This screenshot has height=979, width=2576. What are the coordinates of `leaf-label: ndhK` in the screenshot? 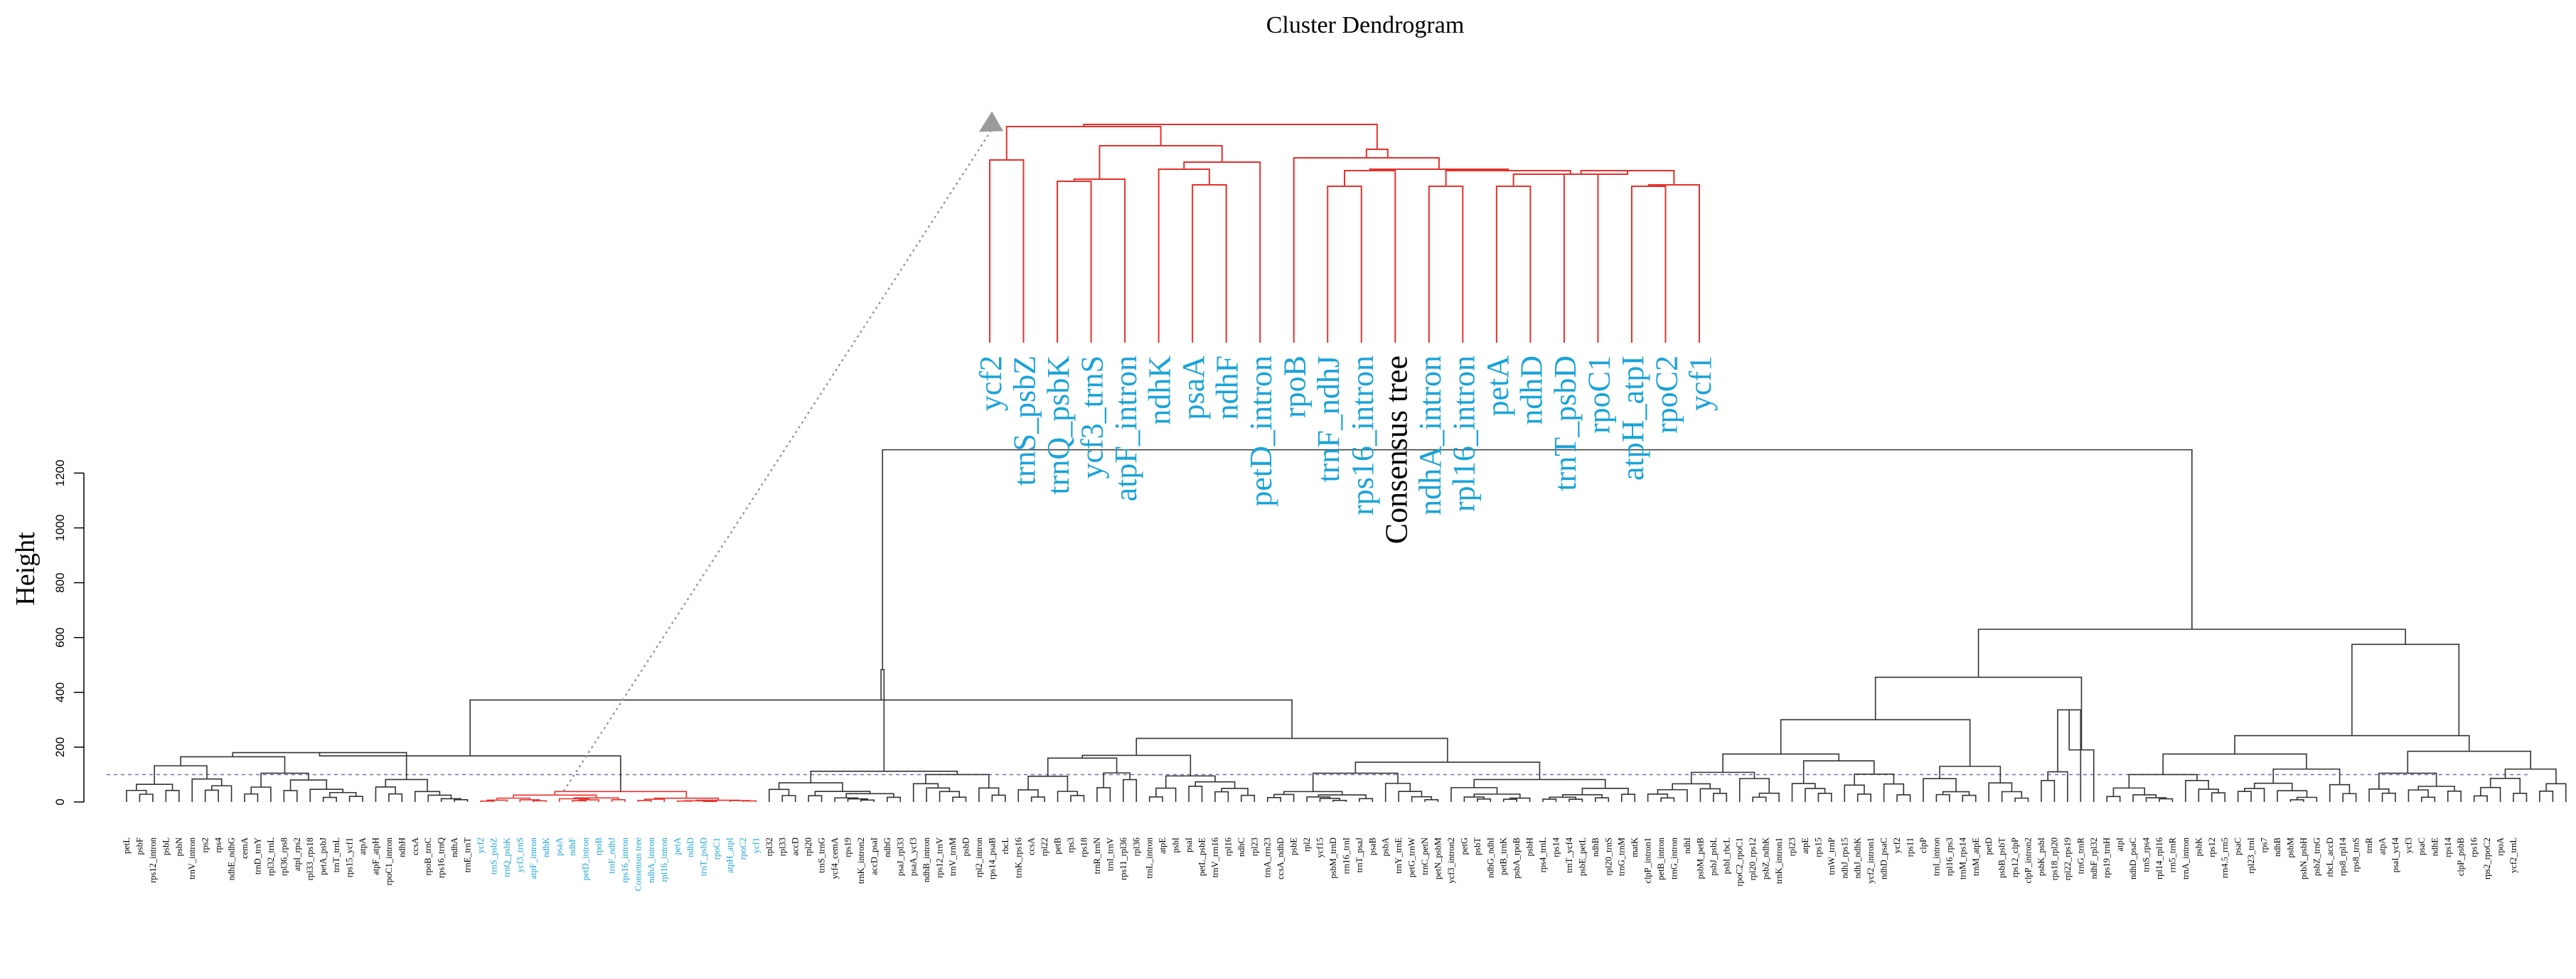 It's located at (546, 847).